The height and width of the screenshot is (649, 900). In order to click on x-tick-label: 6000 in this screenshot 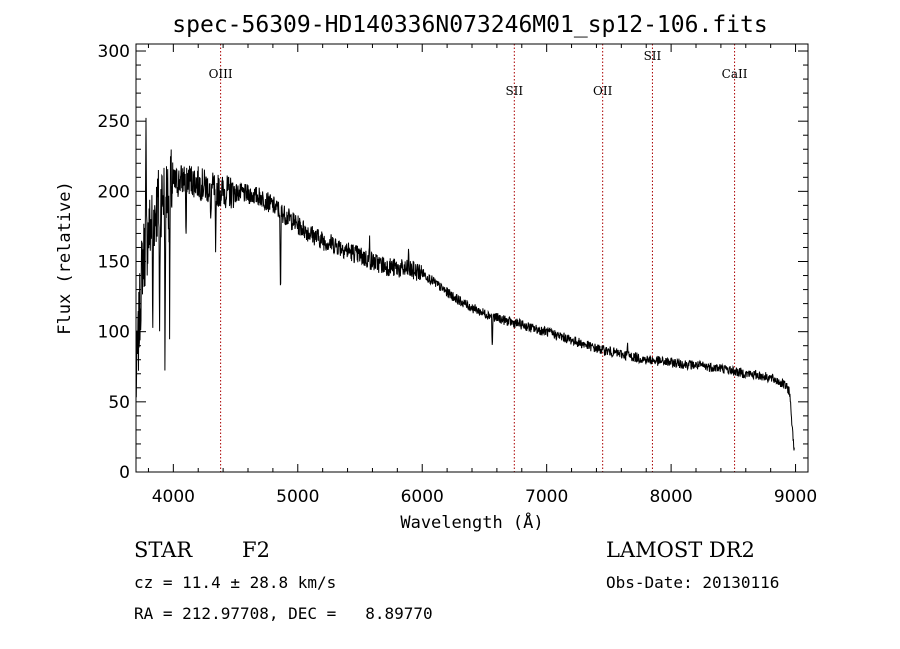, I will do `click(422, 497)`.